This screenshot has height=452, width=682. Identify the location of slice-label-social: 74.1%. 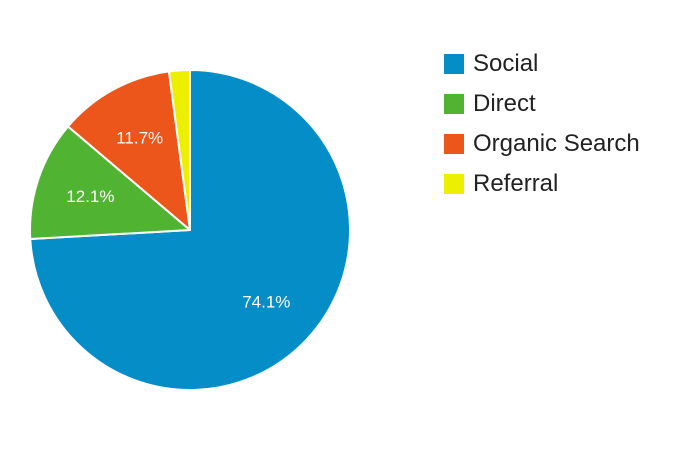
(266, 302).